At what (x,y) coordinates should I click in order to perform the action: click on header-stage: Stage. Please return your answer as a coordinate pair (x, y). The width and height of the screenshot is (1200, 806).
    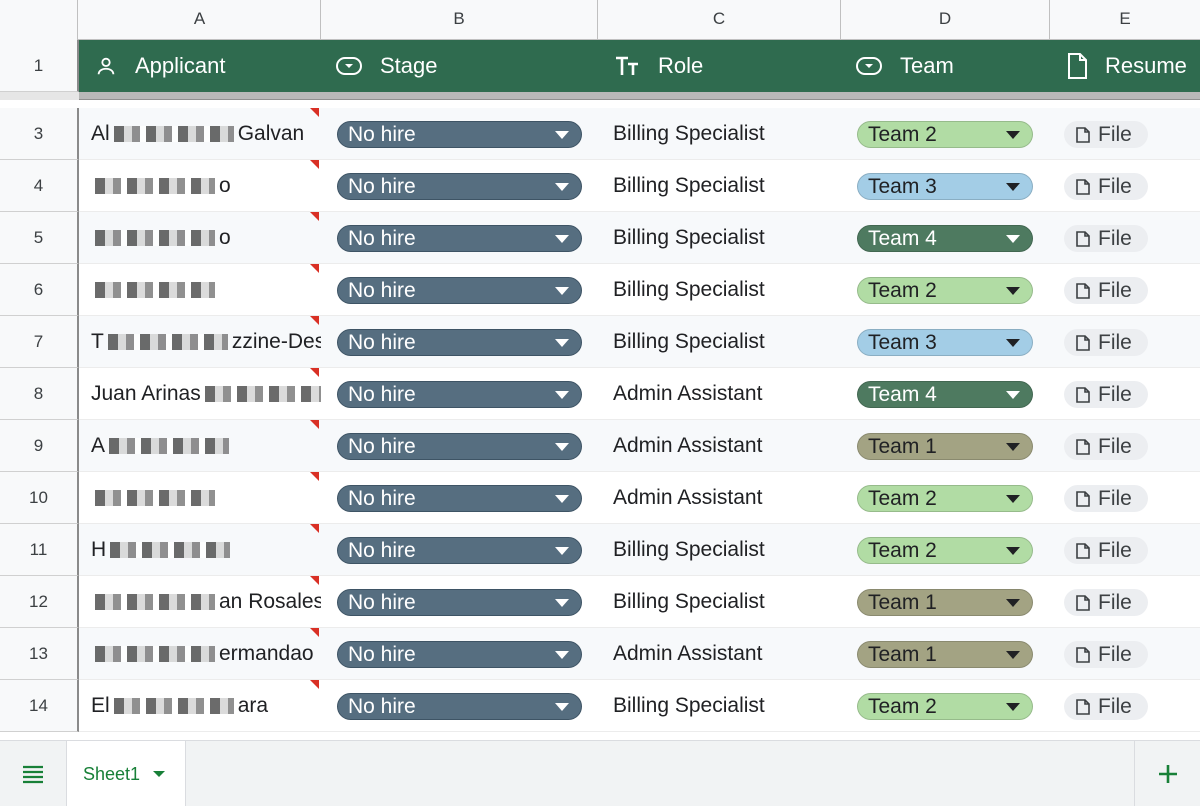
    Looking at the image, I should click on (387, 66).